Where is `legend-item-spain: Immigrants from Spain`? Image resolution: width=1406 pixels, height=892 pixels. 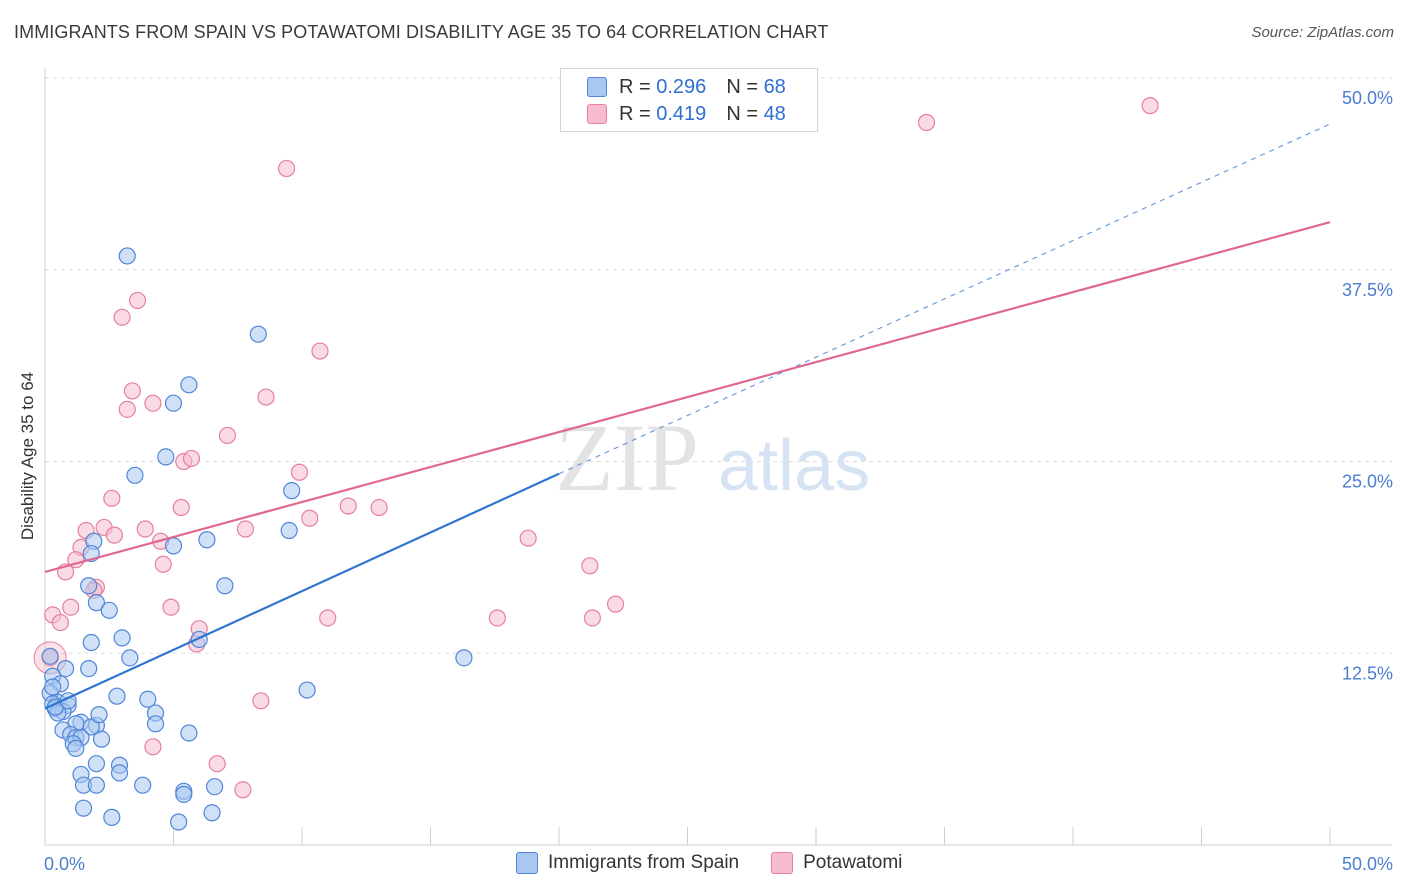
legend-item-spain: Immigrants from Spain is located at coordinates (627, 863).